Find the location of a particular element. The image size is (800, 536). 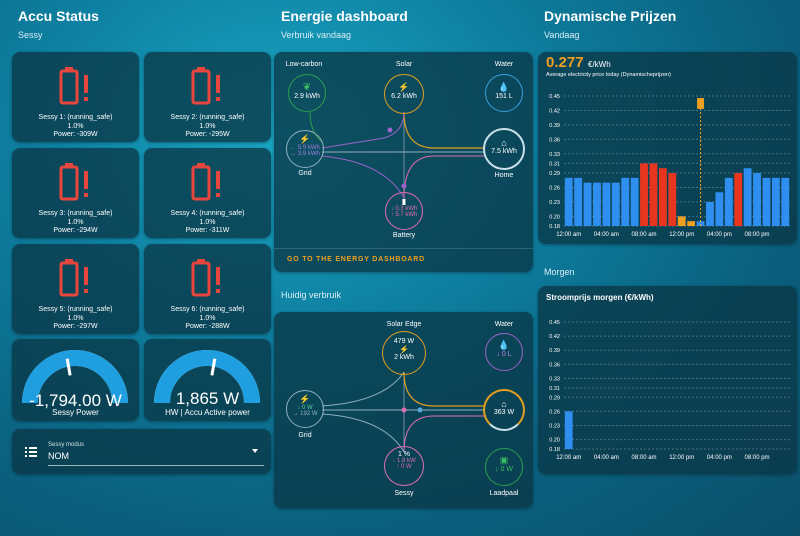

water-node: 💧 151 L is located at coordinates (504, 93).